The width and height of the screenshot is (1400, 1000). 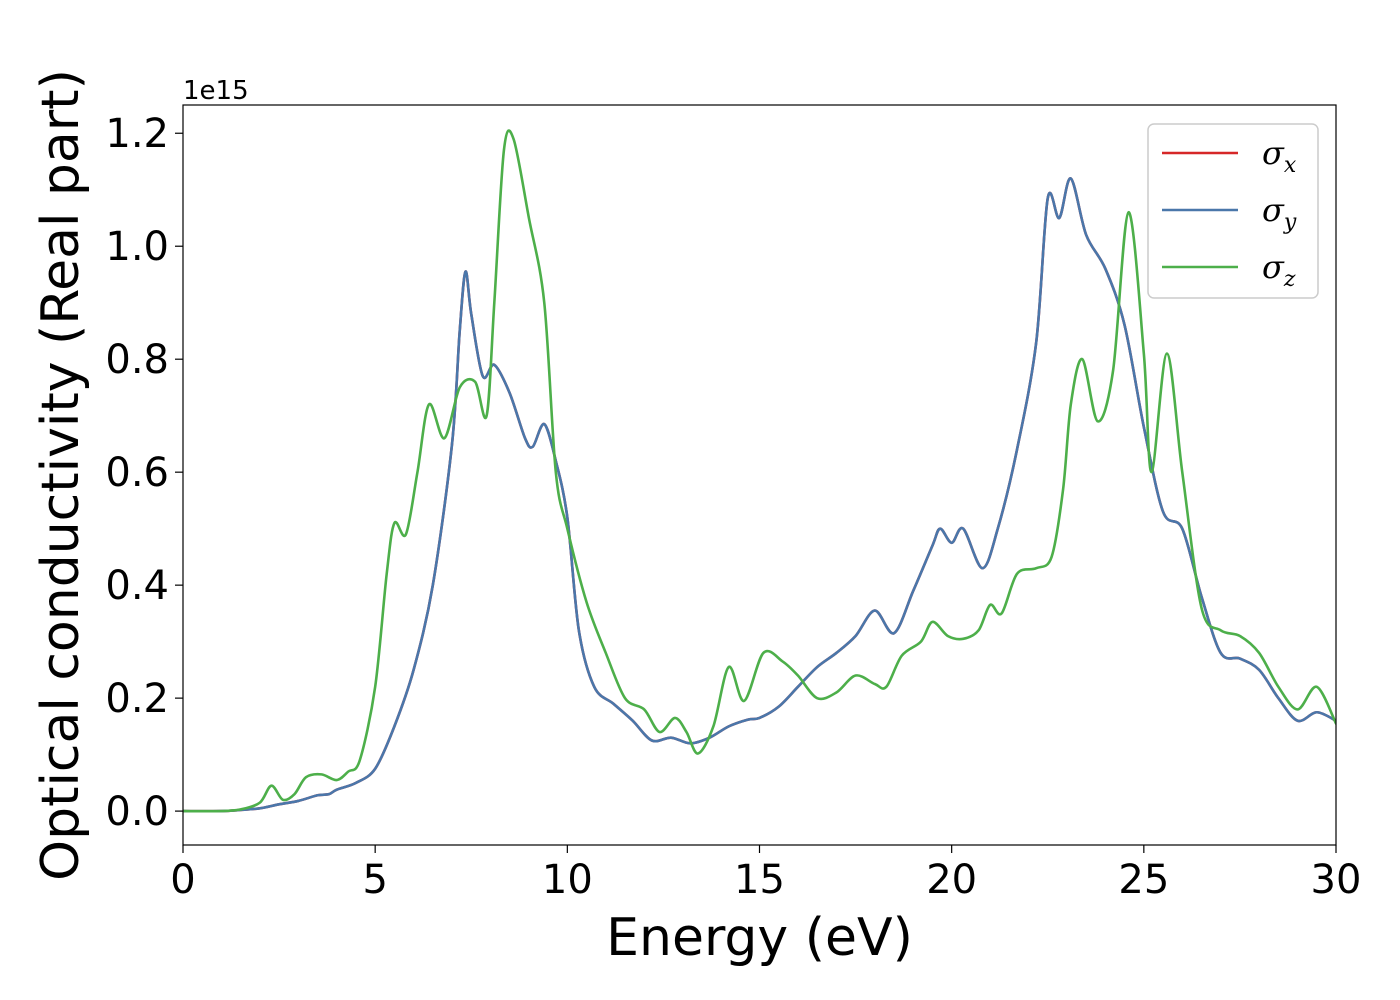 I want to click on x-tick-label: 25, so click(x=1143, y=880).